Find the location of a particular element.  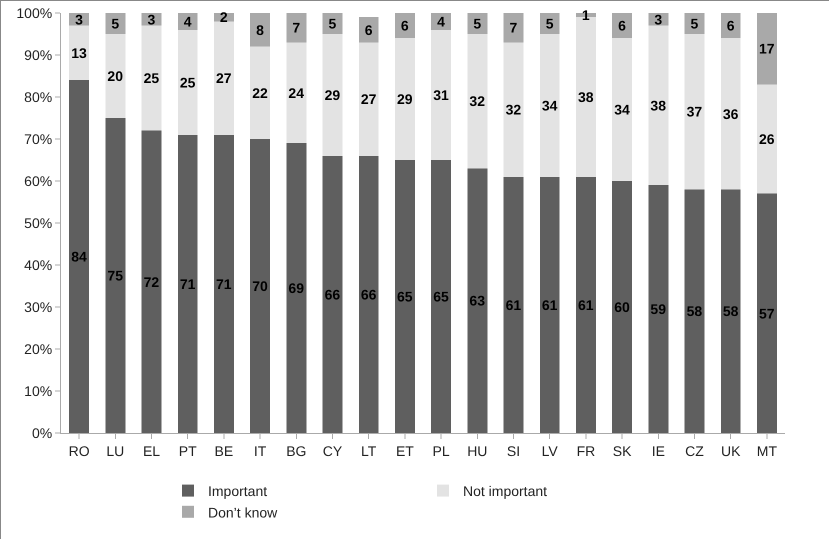

data-label: 69 is located at coordinates (296, 288).